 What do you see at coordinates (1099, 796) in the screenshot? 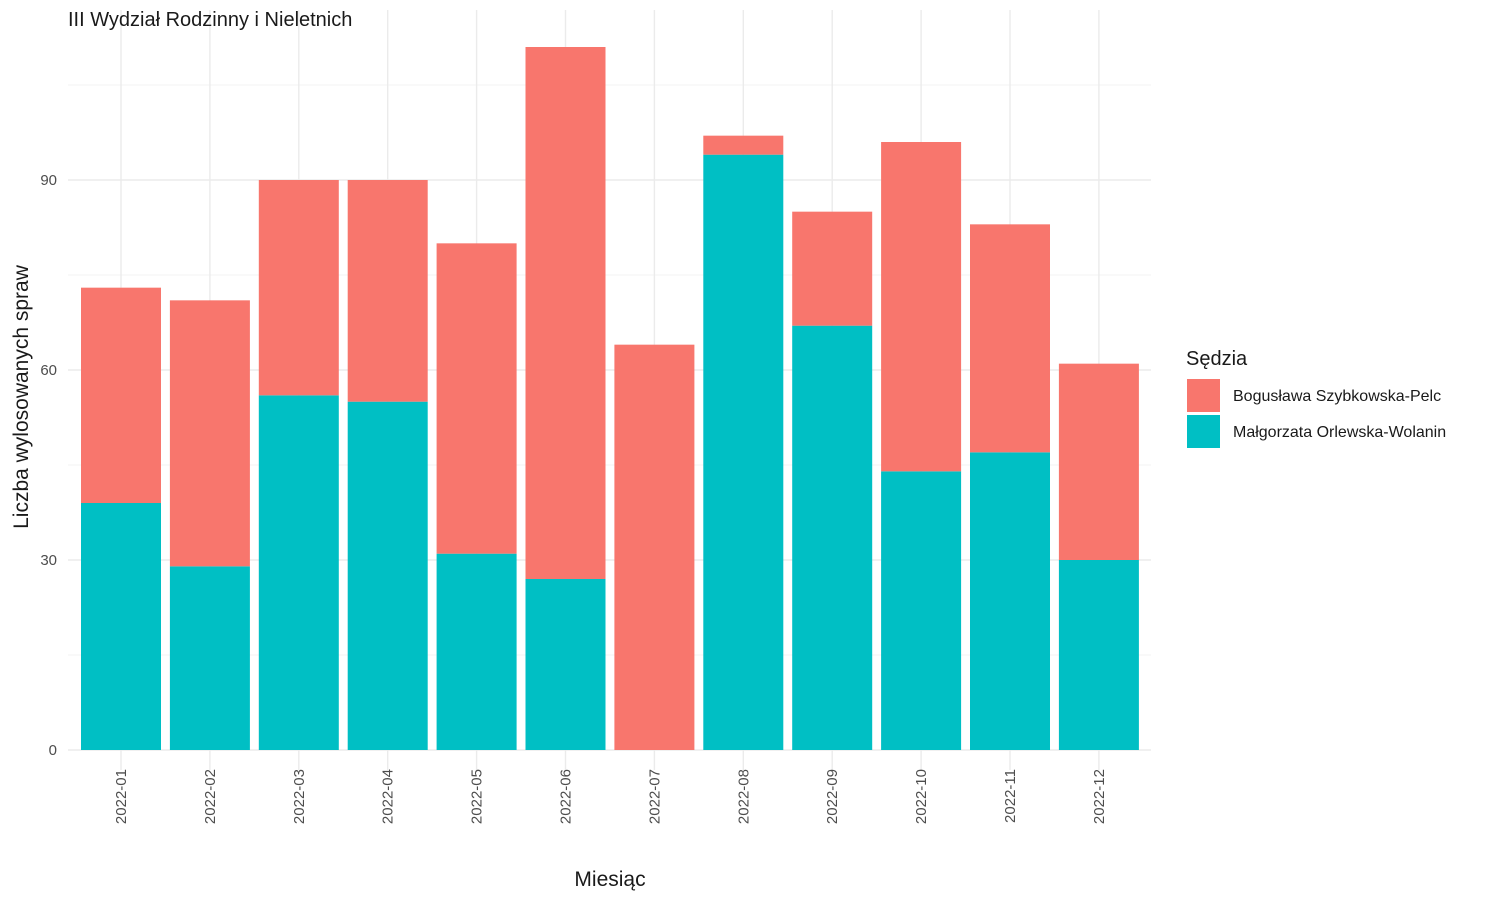
I see `x-tick-label: 2022-12` at bounding box center [1099, 796].